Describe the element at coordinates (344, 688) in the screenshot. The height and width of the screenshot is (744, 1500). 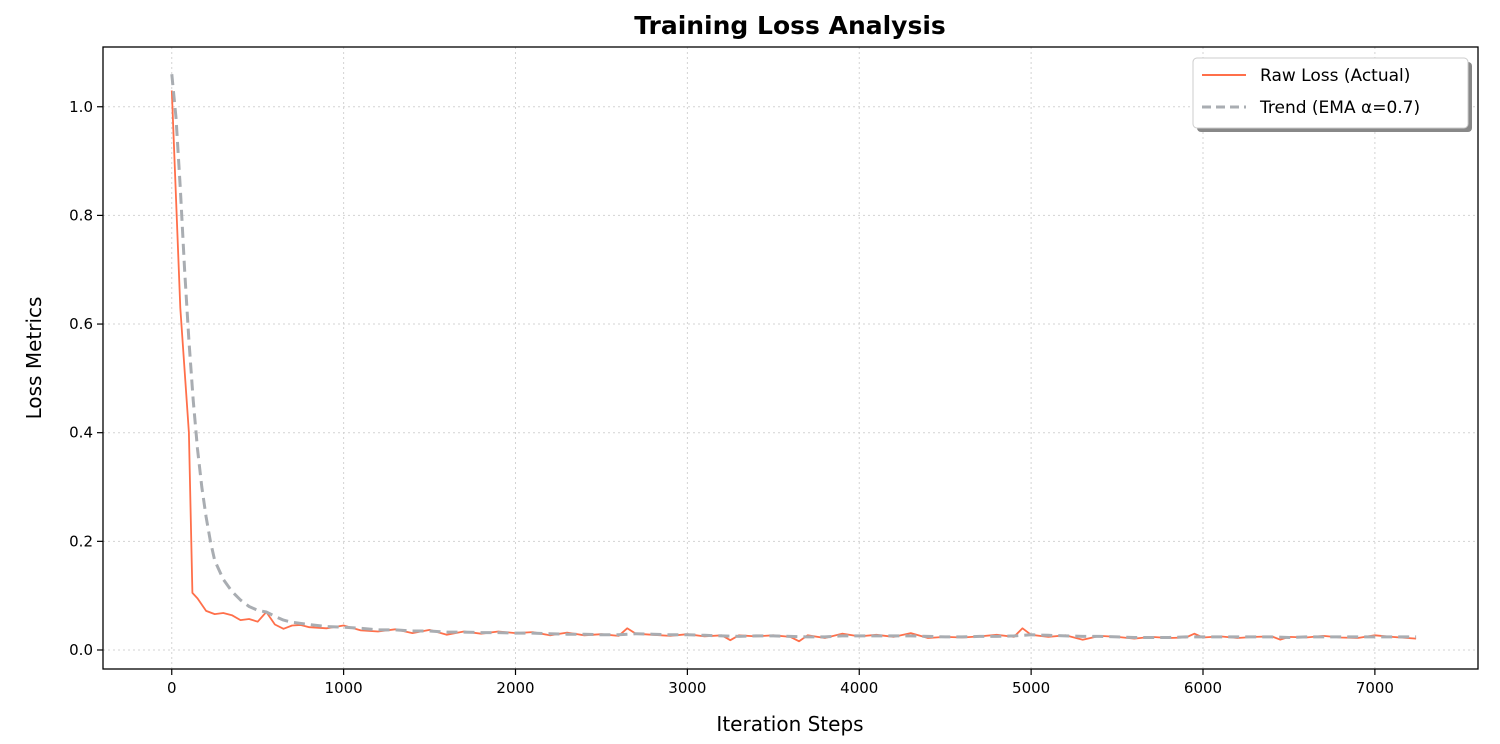
I see `x-tick-label: 1000` at that location.